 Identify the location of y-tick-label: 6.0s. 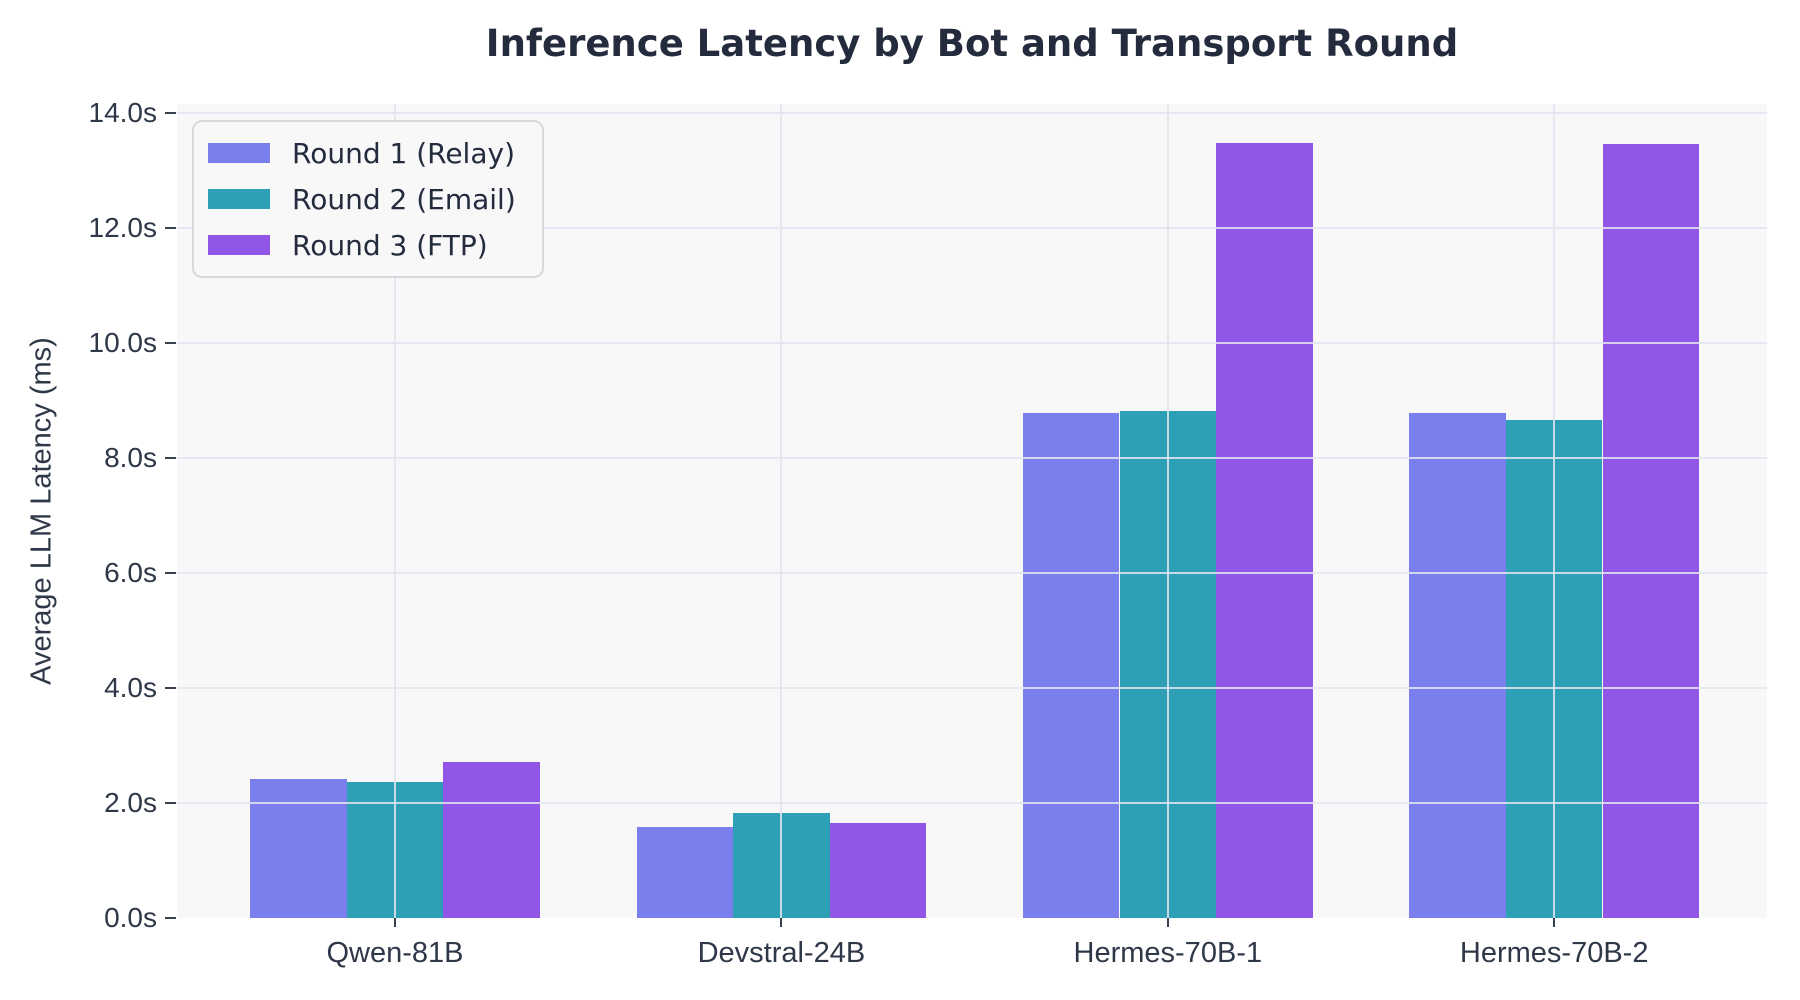
(130, 573).